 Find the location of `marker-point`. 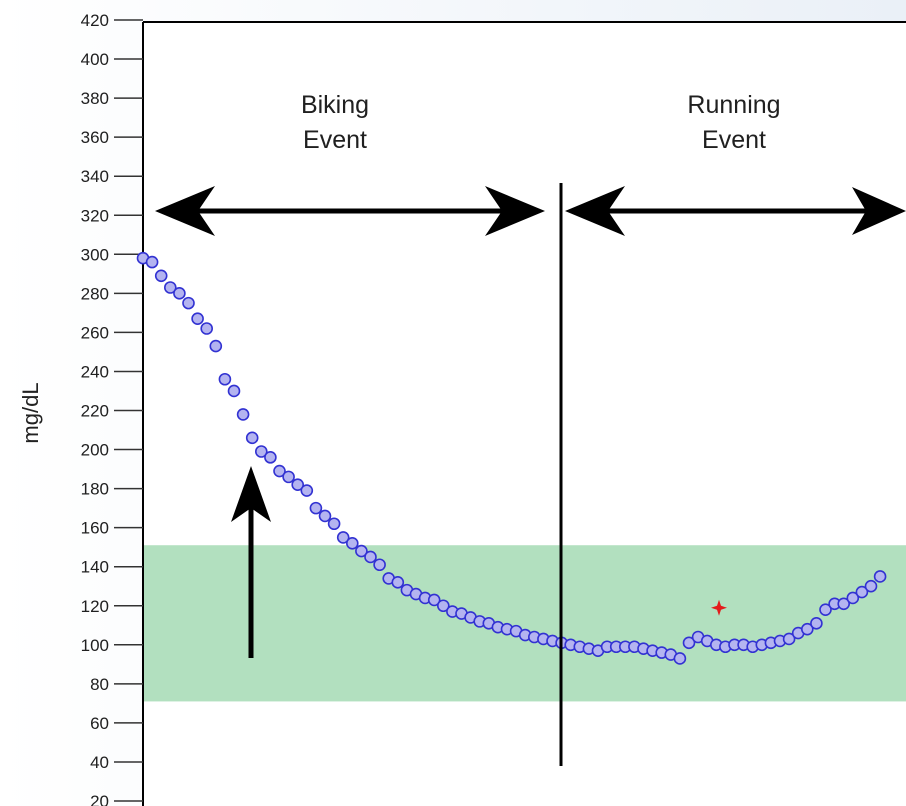

marker-point is located at coordinates (719, 607).